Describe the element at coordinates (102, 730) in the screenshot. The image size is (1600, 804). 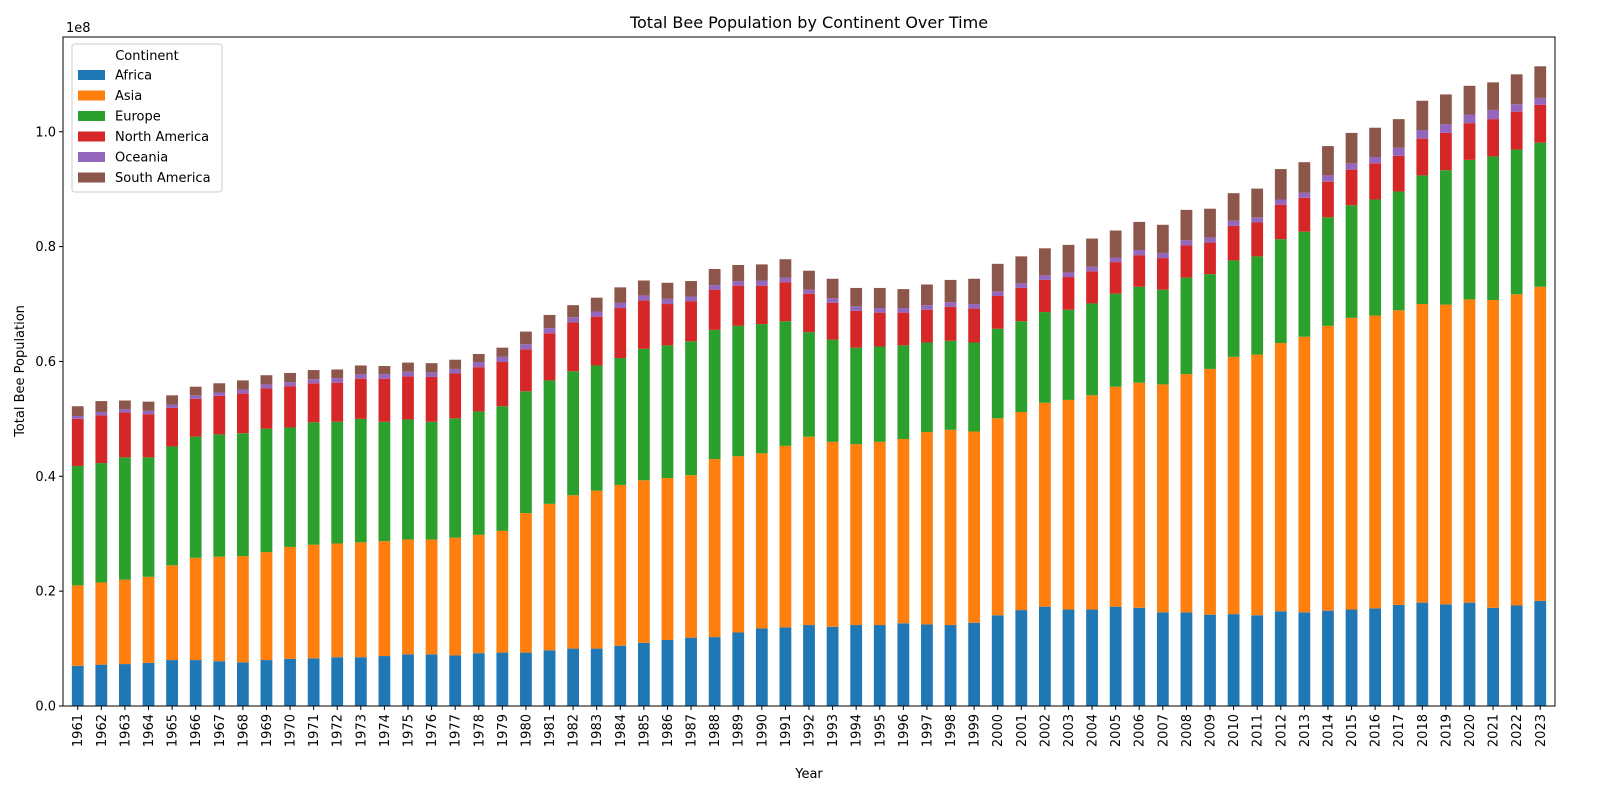
I see `x-tick-label: 1962` at that location.